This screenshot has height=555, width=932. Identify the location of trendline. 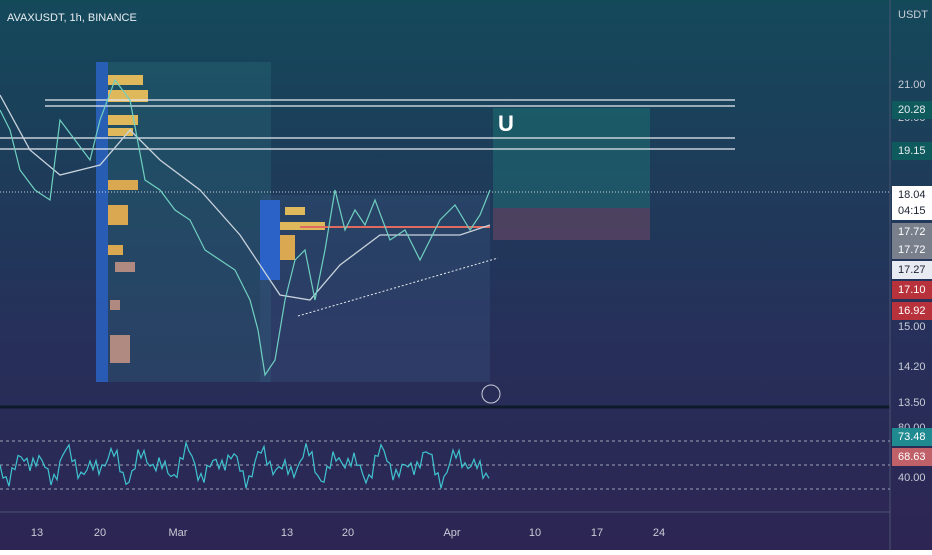
(398, 287).